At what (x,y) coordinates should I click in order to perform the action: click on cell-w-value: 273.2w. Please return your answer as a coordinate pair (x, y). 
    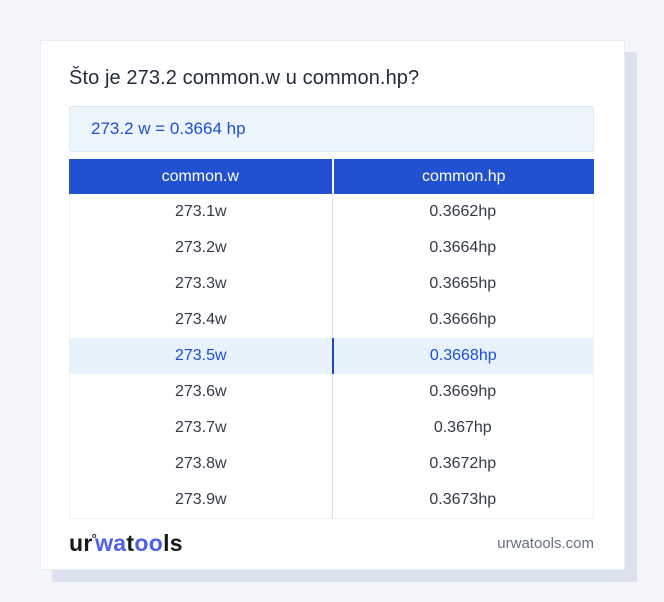
    Looking at the image, I should click on (200, 247).